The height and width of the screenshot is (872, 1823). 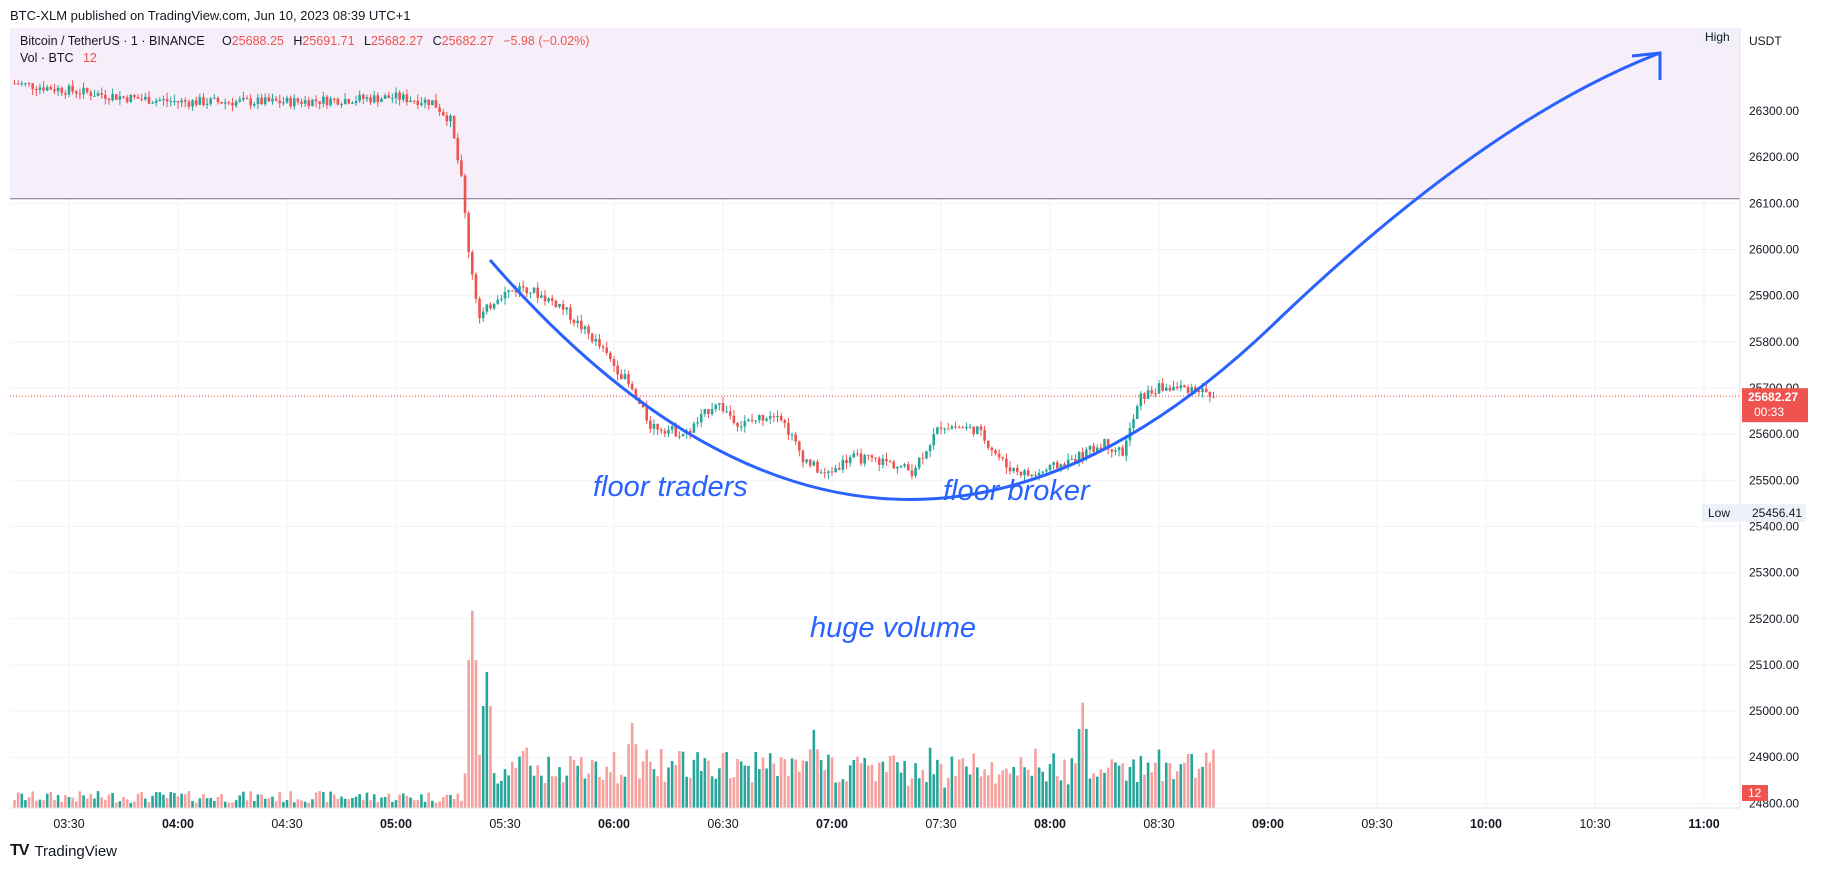 What do you see at coordinates (1719, 513) in the screenshot?
I see `low-label: Low` at bounding box center [1719, 513].